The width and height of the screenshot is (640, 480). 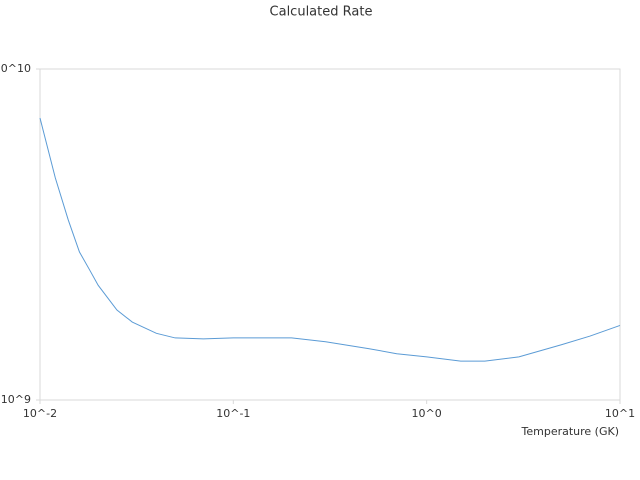 What do you see at coordinates (15, 68) in the screenshot?
I see `y-tick-label: 10^10` at bounding box center [15, 68].